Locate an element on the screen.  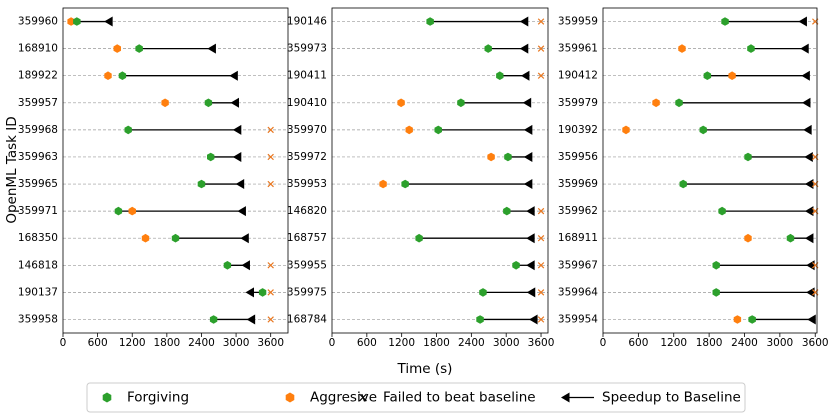
y-tick-label: 359970 is located at coordinates (307, 130).